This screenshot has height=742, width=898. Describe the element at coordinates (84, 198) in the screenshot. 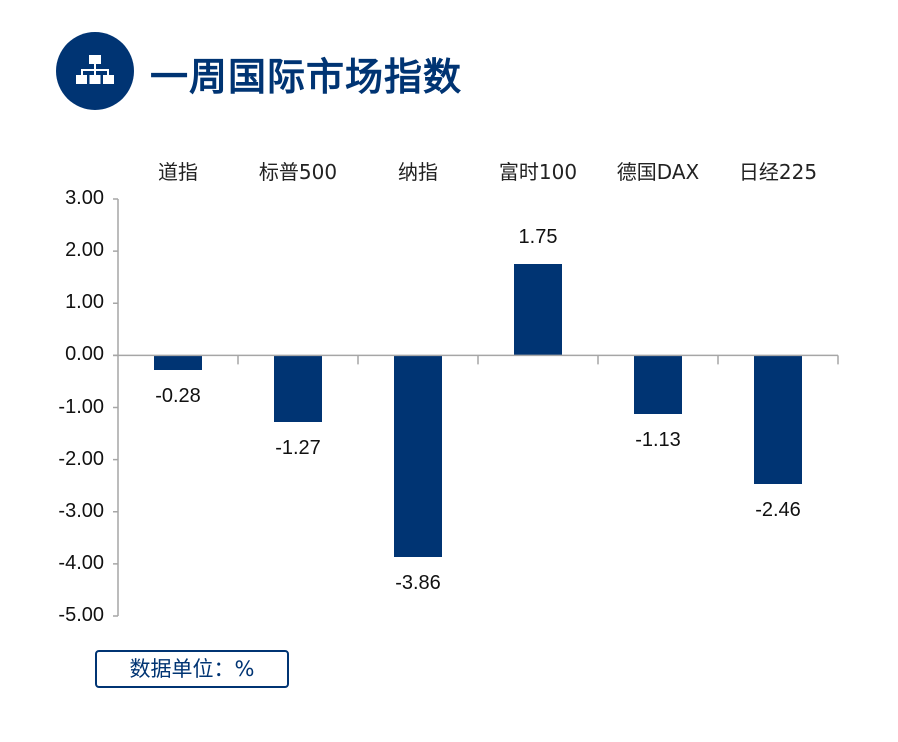

I see `y-axis-tick-label: 3.00` at that location.